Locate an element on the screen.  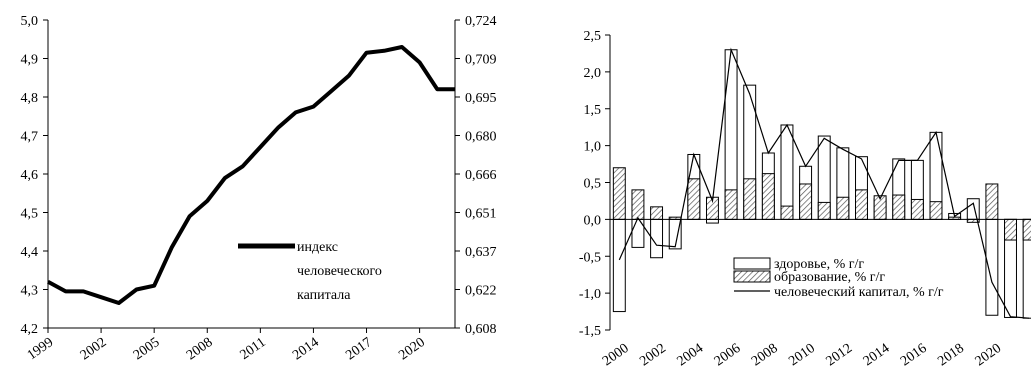
right-chart-x-tick-label: 2016 is located at coordinates (914, 355).